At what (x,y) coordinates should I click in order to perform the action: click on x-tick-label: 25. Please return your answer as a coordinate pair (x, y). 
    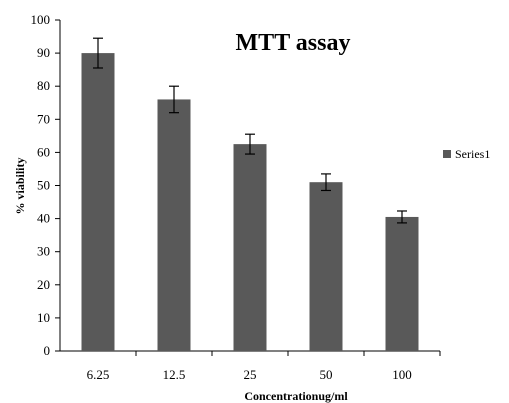
    Looking at the image, I should click on (250, 374).